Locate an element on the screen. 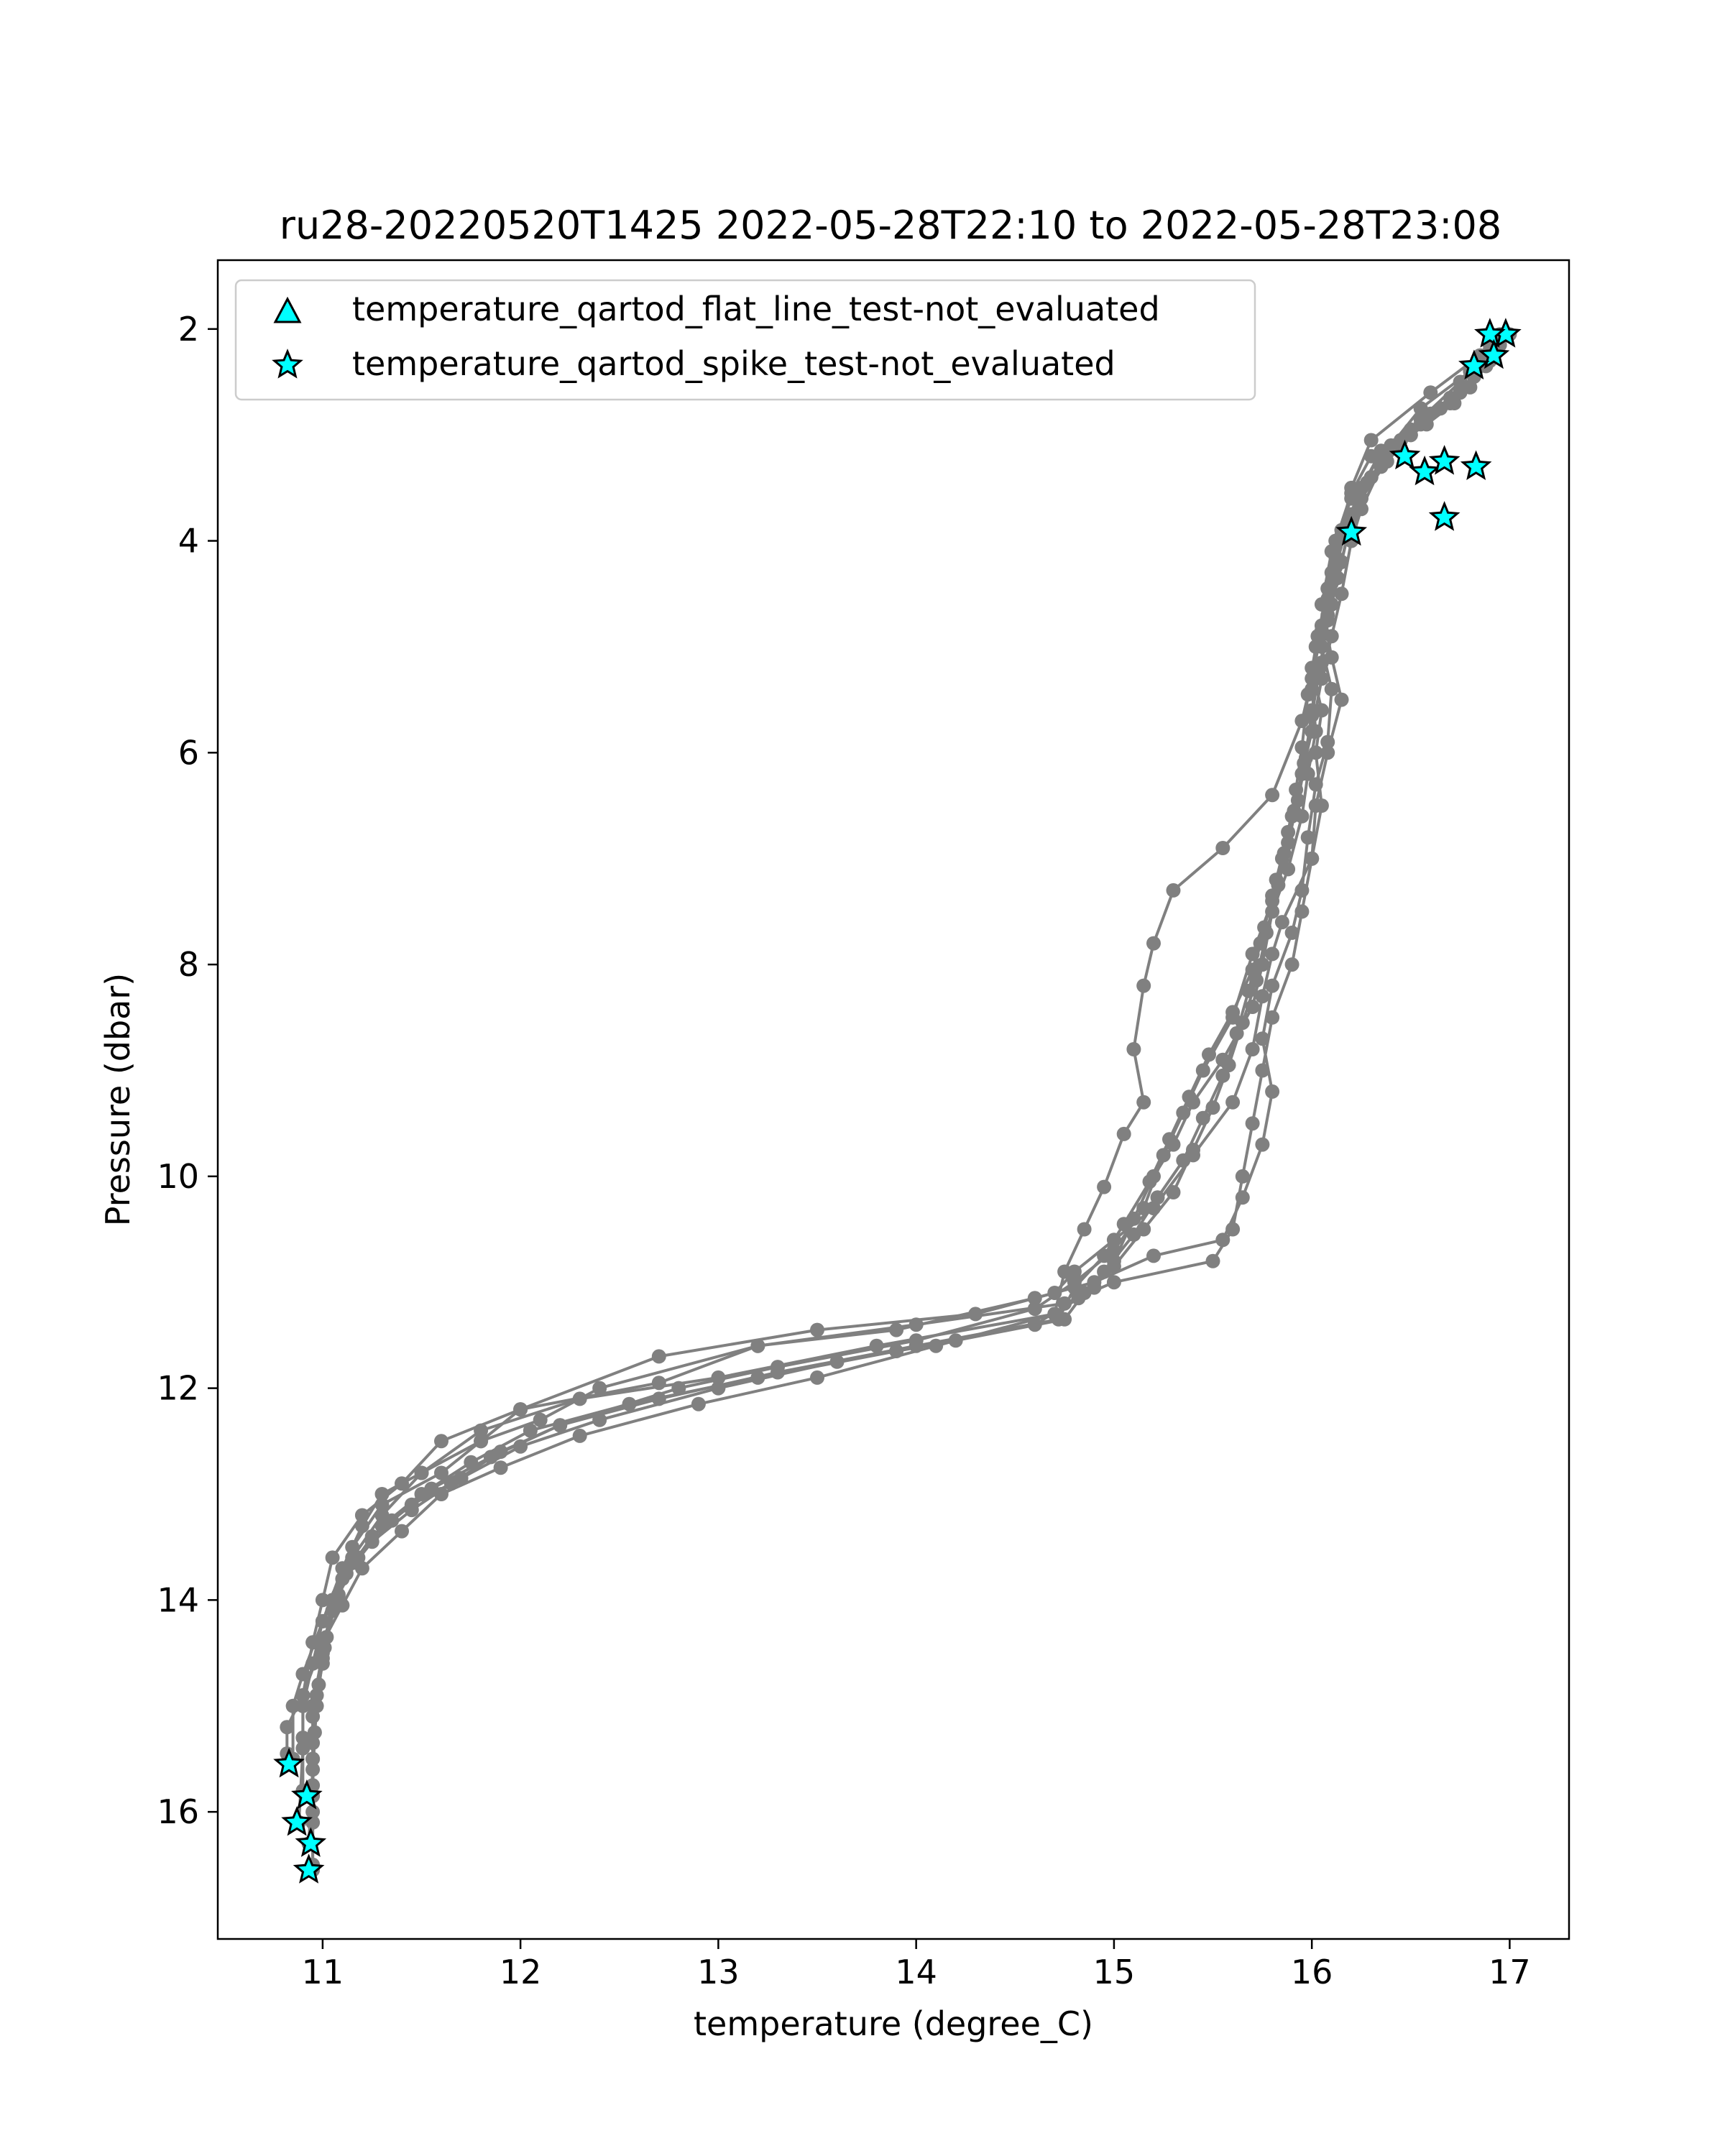  x-tick-label: 11 is located at coordinates (323, 1972).